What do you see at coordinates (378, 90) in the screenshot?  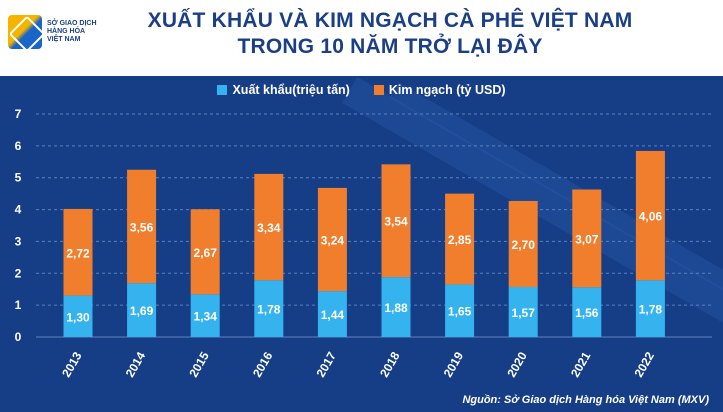 I see `legend-swatch-turnover` at bounding box center [378, 90].